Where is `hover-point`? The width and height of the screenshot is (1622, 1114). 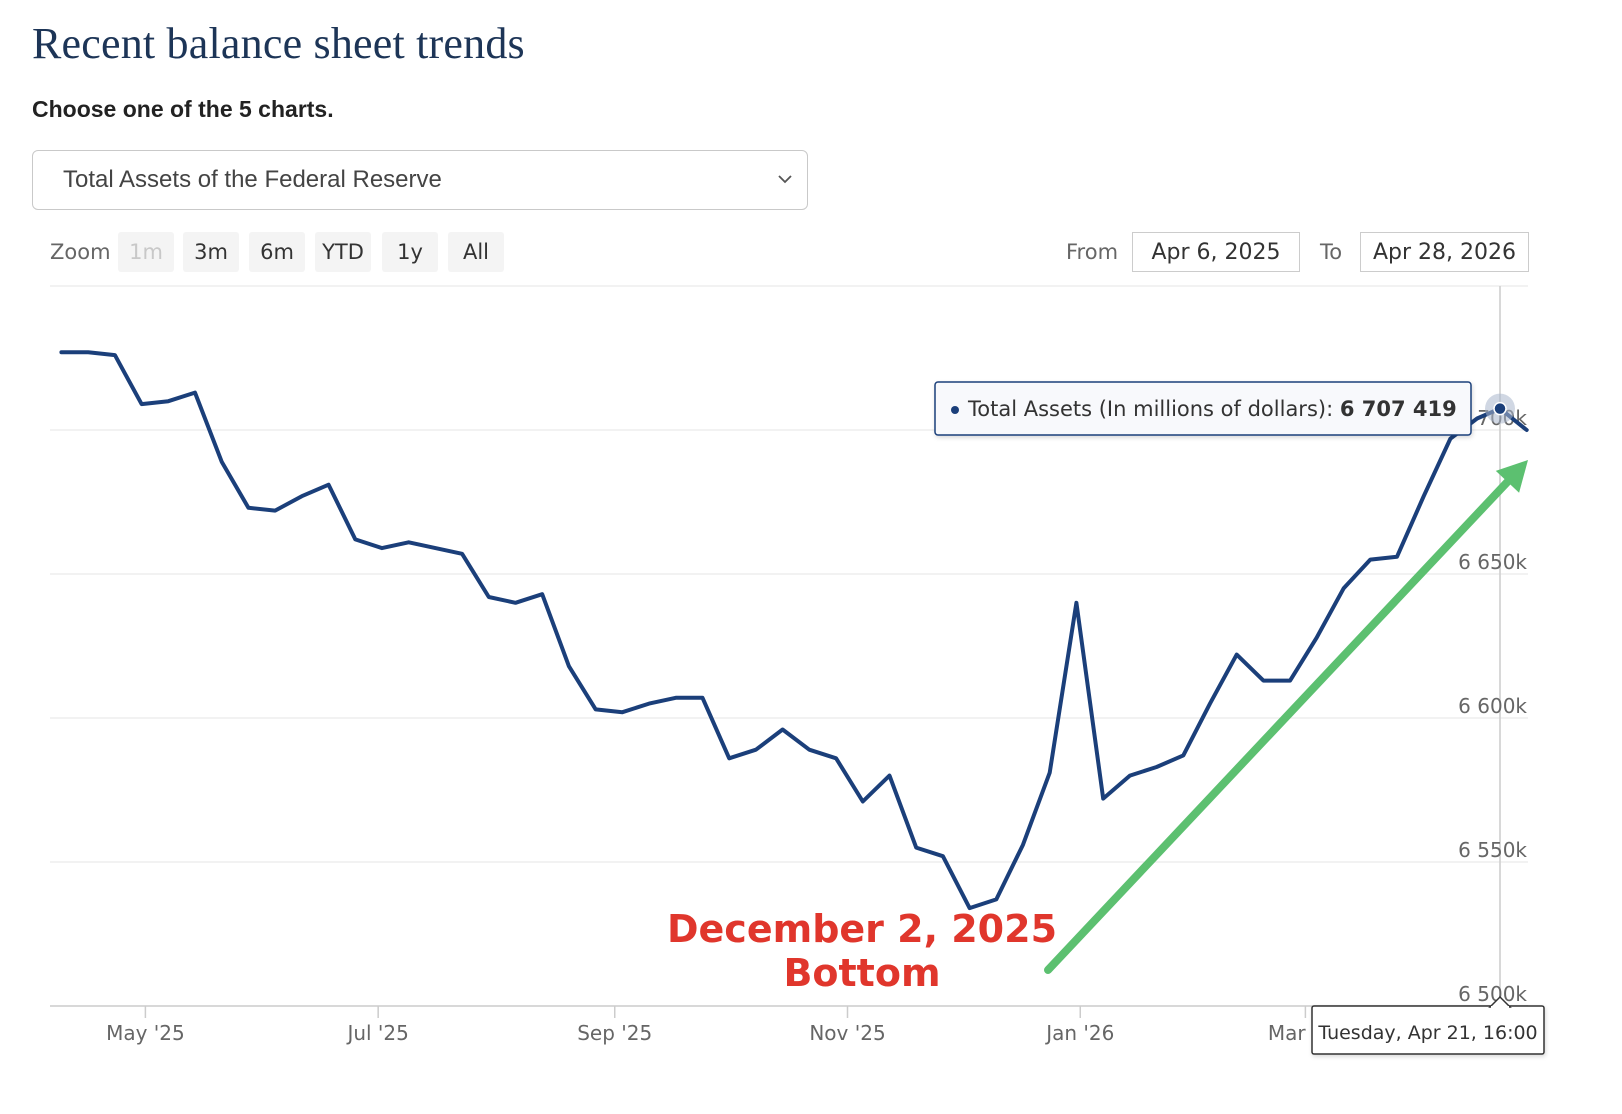
hover-point is located at coordinates (1500, 408).